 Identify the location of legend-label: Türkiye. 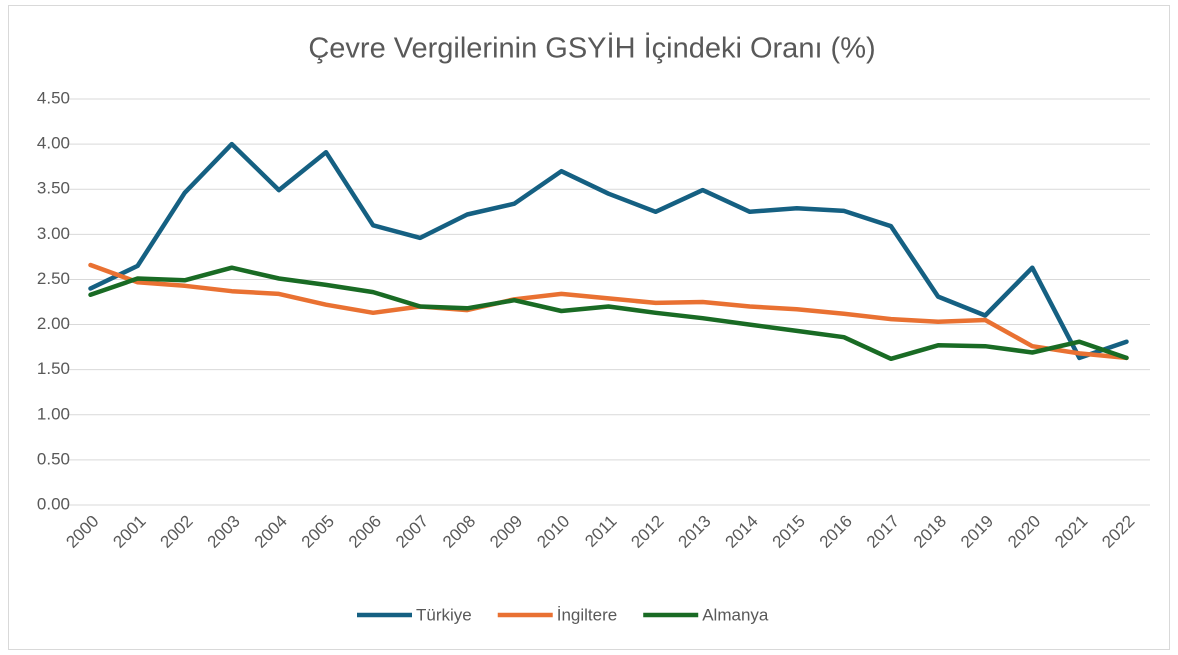
(444, 614).